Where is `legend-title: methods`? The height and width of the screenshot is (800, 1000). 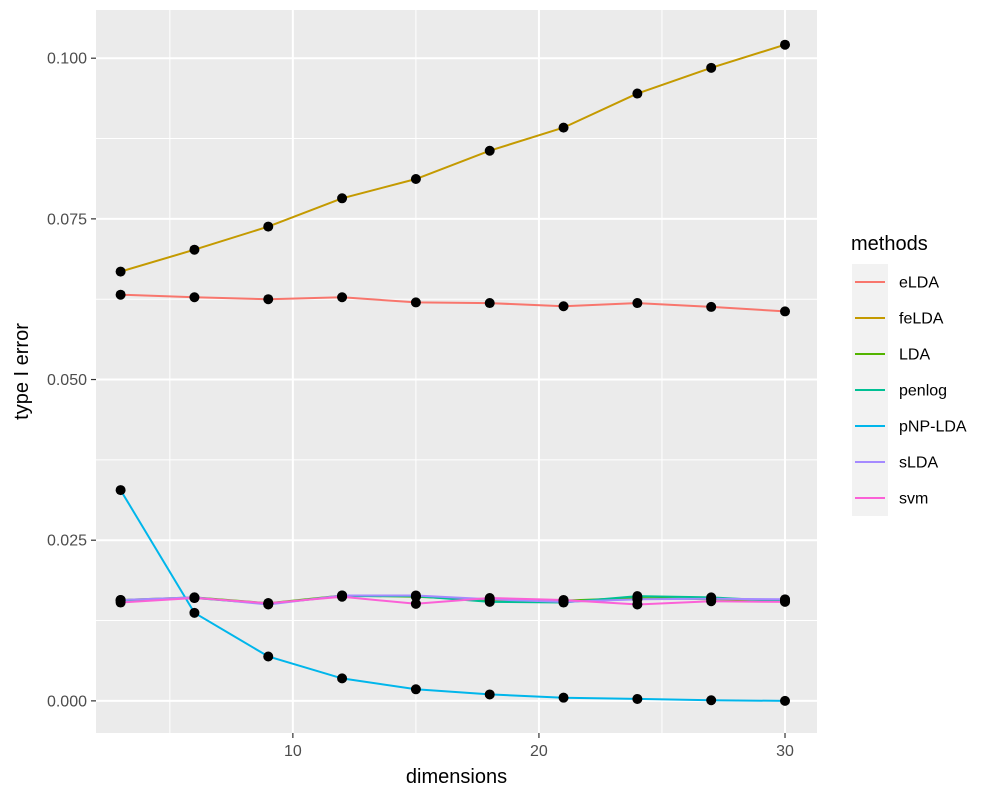 legend-title: methods is located at coordinates (889, 244).